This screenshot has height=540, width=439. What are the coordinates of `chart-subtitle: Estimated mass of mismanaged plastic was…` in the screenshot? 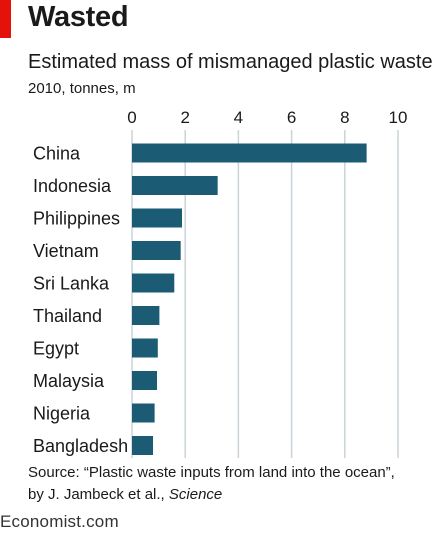 It's located at (230, 62).